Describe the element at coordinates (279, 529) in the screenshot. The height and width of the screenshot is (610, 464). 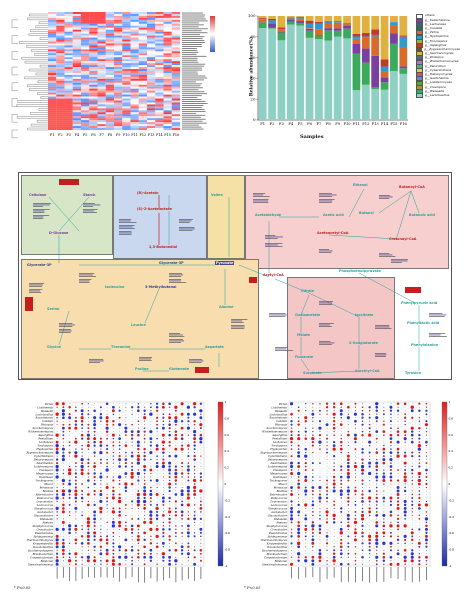
I see `corr-row-label: Cronobacter` at that location.